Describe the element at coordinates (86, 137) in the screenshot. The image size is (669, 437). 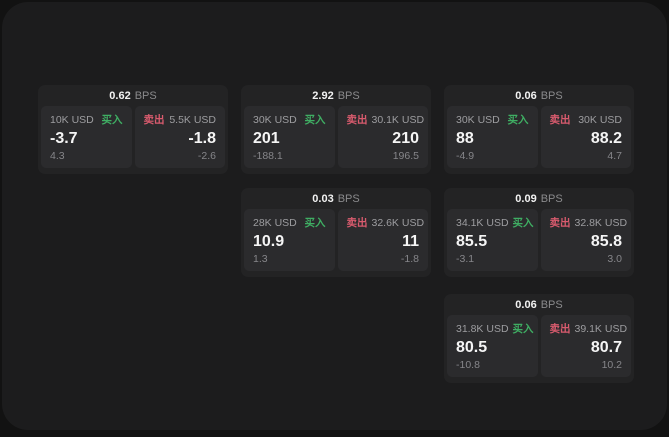
I see `buy-panel: 10K USD 买入 -3.7 4.3` at that location.